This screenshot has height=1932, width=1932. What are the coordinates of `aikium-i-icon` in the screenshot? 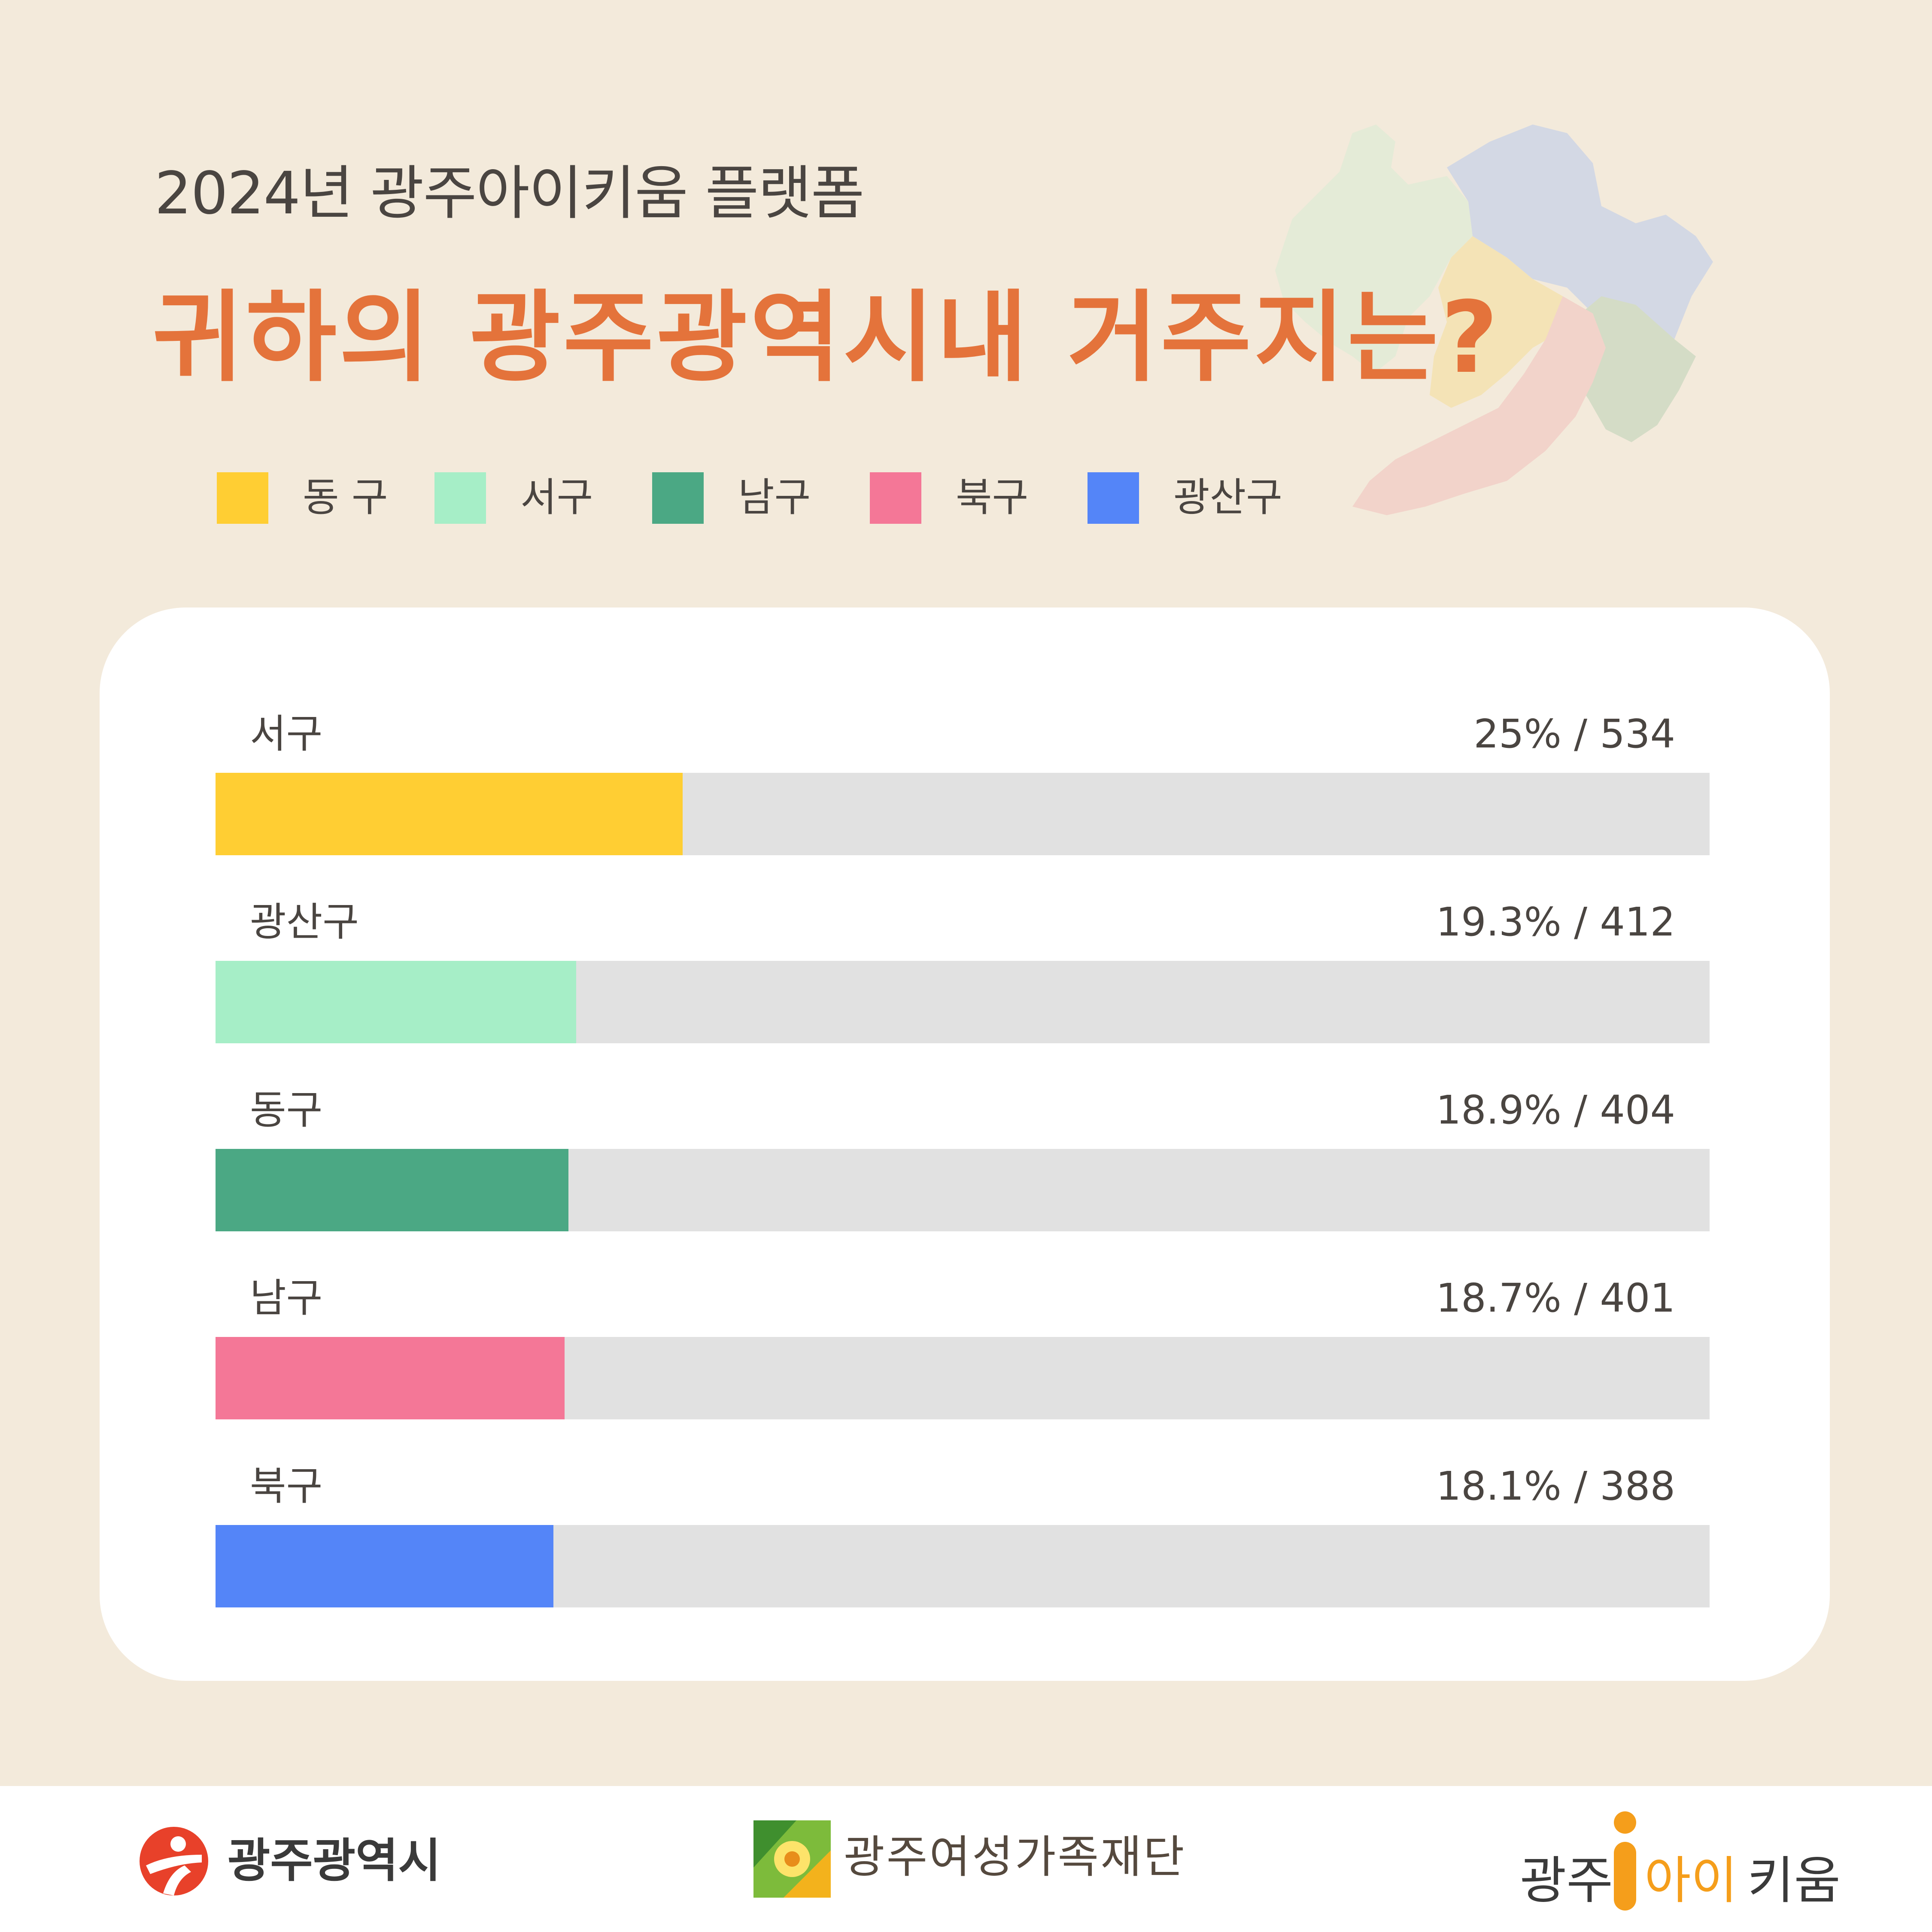 It's located at (1625, 1861).